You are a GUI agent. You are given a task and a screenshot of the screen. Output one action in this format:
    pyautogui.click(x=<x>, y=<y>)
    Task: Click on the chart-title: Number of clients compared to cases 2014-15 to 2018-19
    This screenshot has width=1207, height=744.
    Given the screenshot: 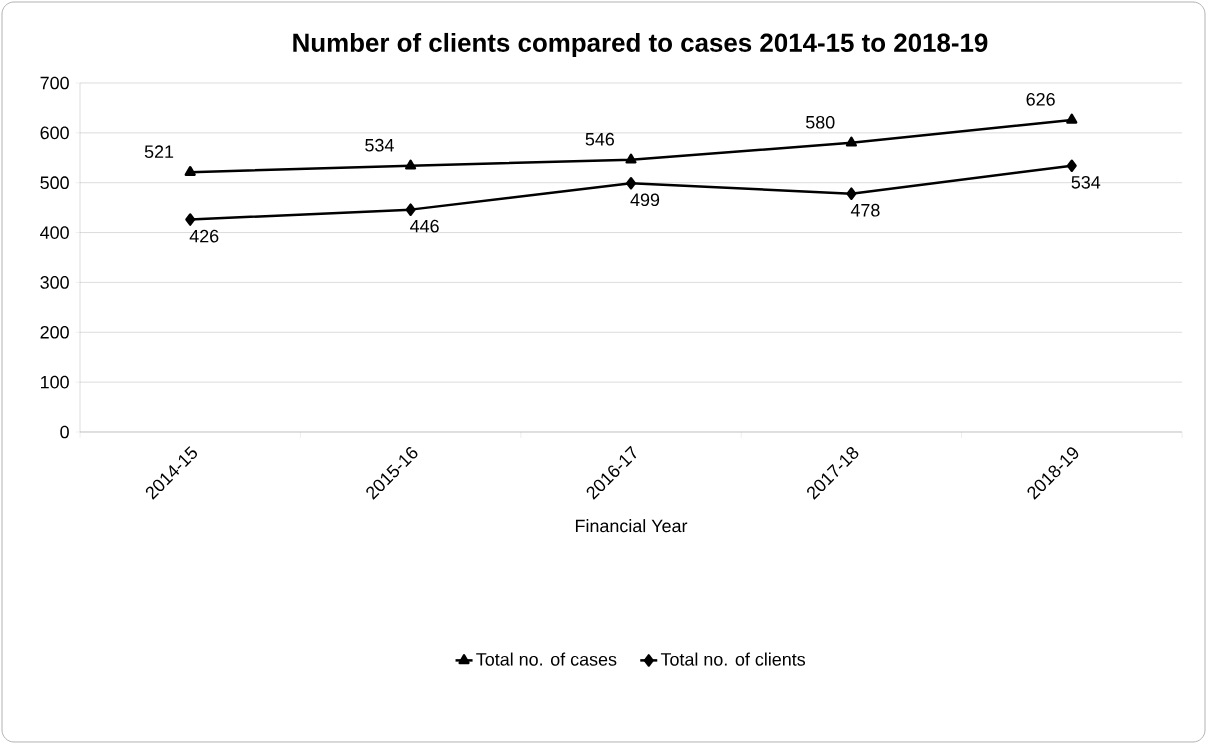 What is the action you would take?
    pyautogui.click(x=640, y=45)
    